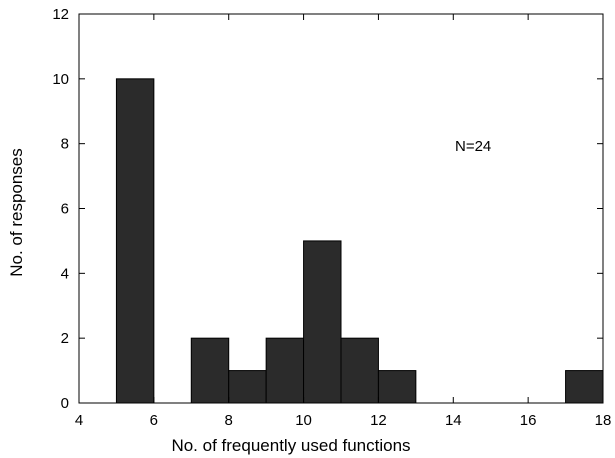 The height and width of the screenshot is (458, 615). Describe the element at coordinates (603, 420) in the screenshot. I see `x-tick-label: 18` at that location.